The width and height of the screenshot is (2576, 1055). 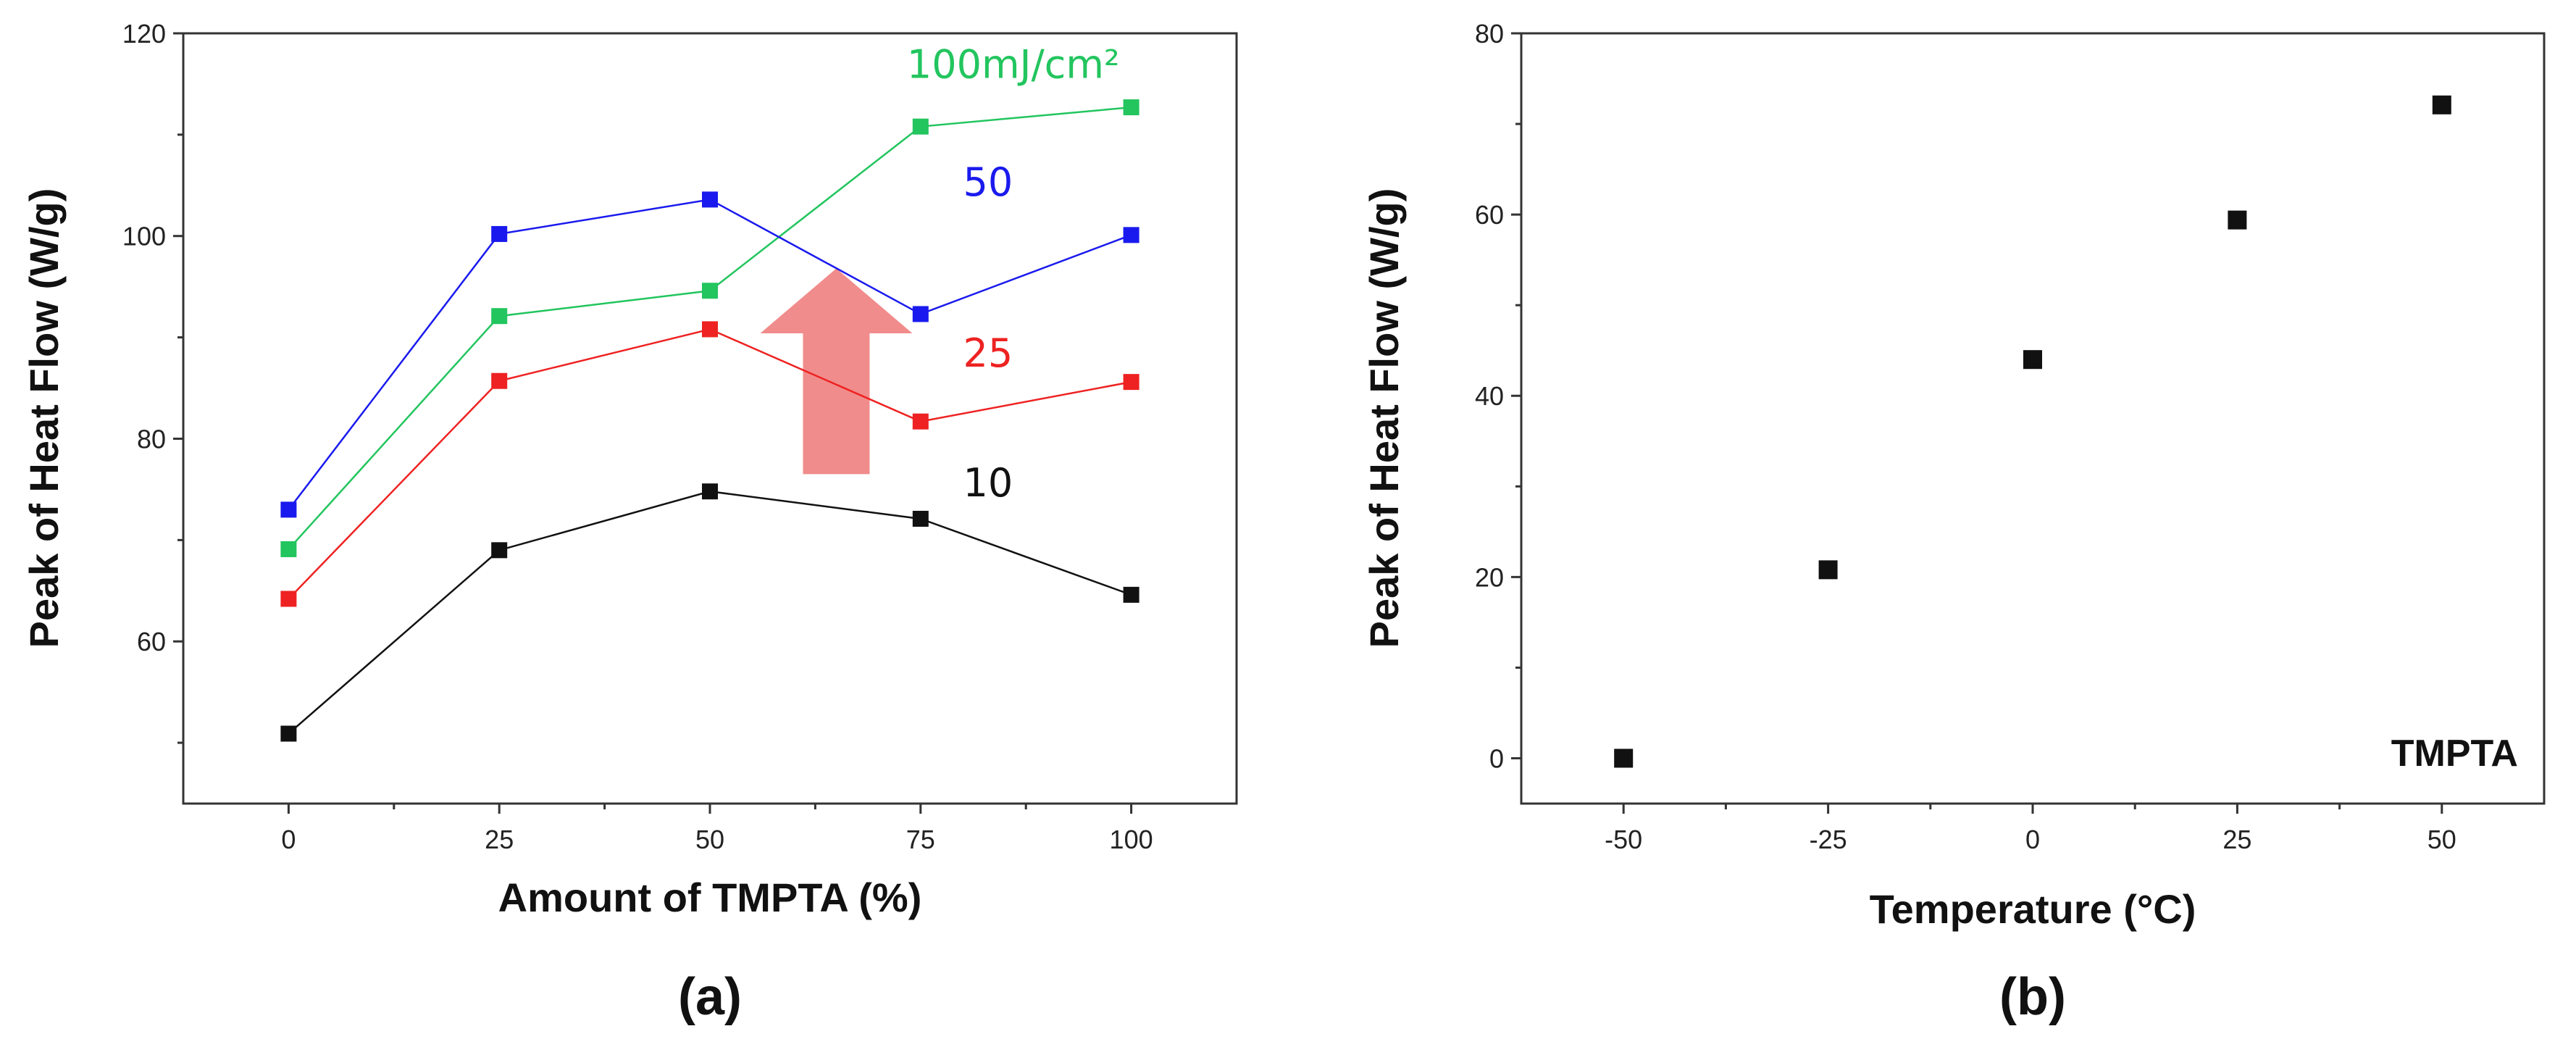 What do you see at coordinates (1496, 758) in the screenshot?
I see `y-tick-label: 0` at bounding box center [1496, 758].